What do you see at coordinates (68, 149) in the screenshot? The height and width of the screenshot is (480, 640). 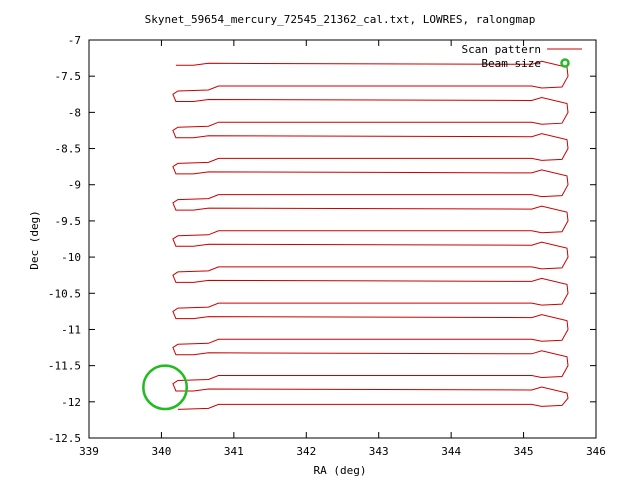 I see `y-tick-label: -8.5` at bounding box center [68, 149].